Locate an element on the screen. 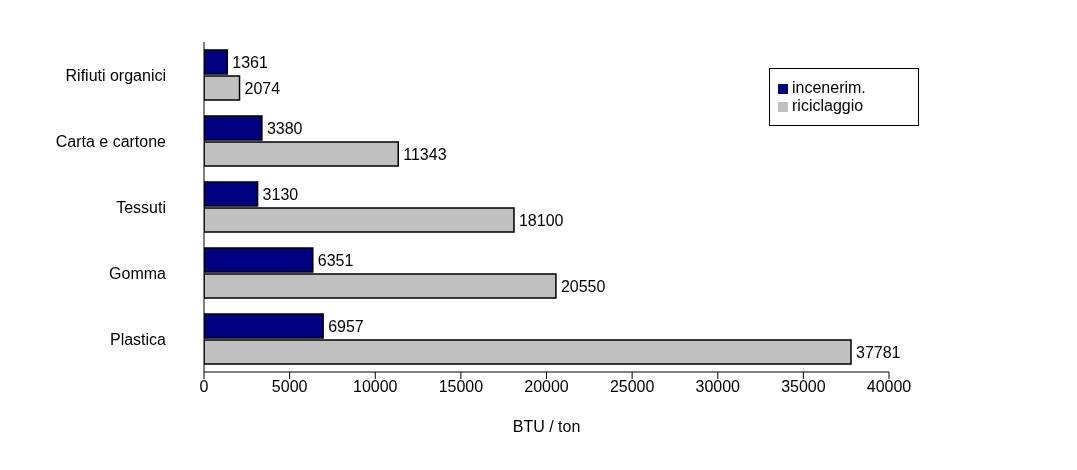 The height and width of the screenshot is (470, 1077). y-tick-label: Carta e cartone is located at coordinates (111, 141).